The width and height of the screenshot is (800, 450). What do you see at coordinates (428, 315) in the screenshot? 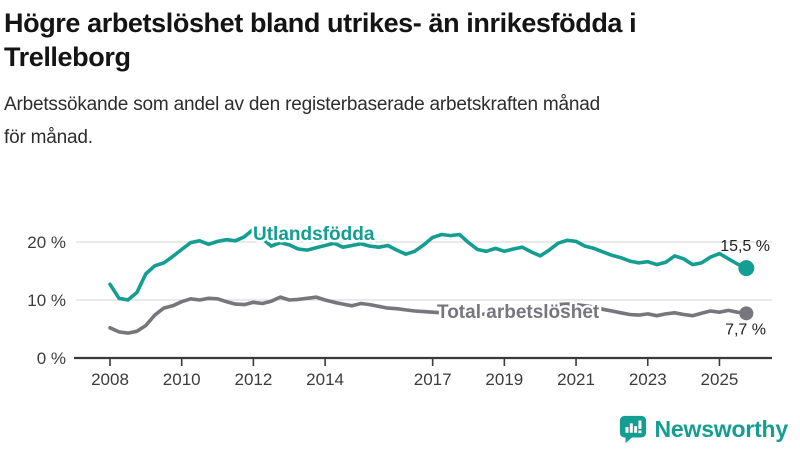
I see `series-line-total-arbetsl-shet` at bounding box center [428, 315].